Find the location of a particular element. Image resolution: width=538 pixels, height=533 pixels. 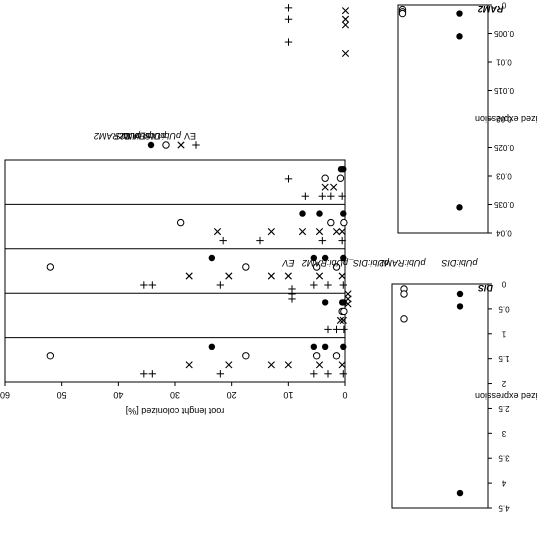

panel-title: RAM2 is located at coordinates (491, 9).